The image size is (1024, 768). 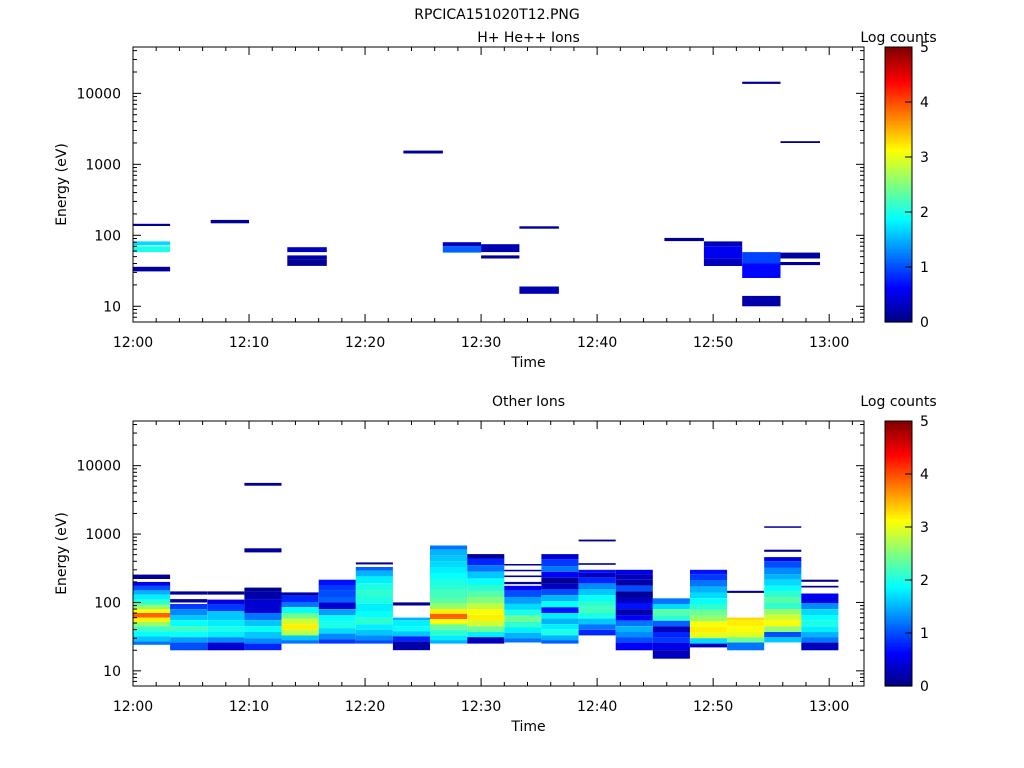 I want to click on y-axis-label: Energy (eV), so click(x=62, y=184).